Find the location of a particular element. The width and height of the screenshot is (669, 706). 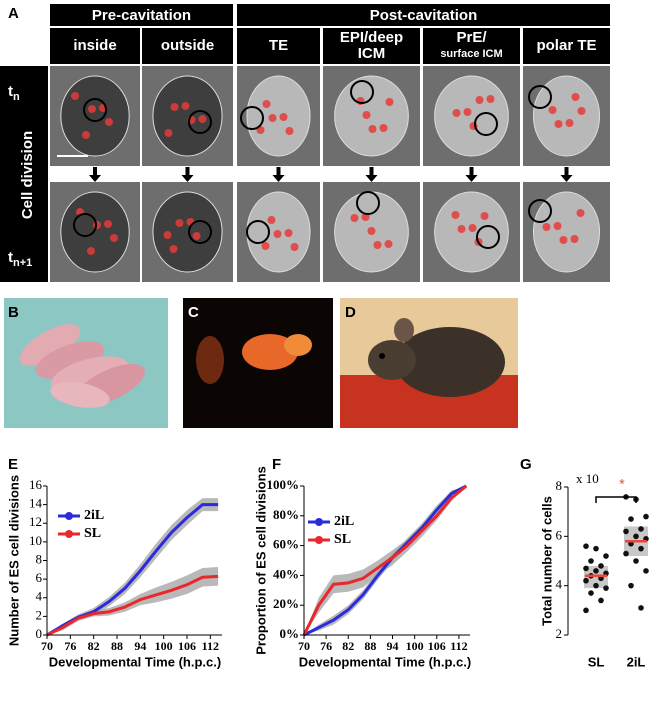

y-tick-label: 0 is located at coordinates (39, 633).